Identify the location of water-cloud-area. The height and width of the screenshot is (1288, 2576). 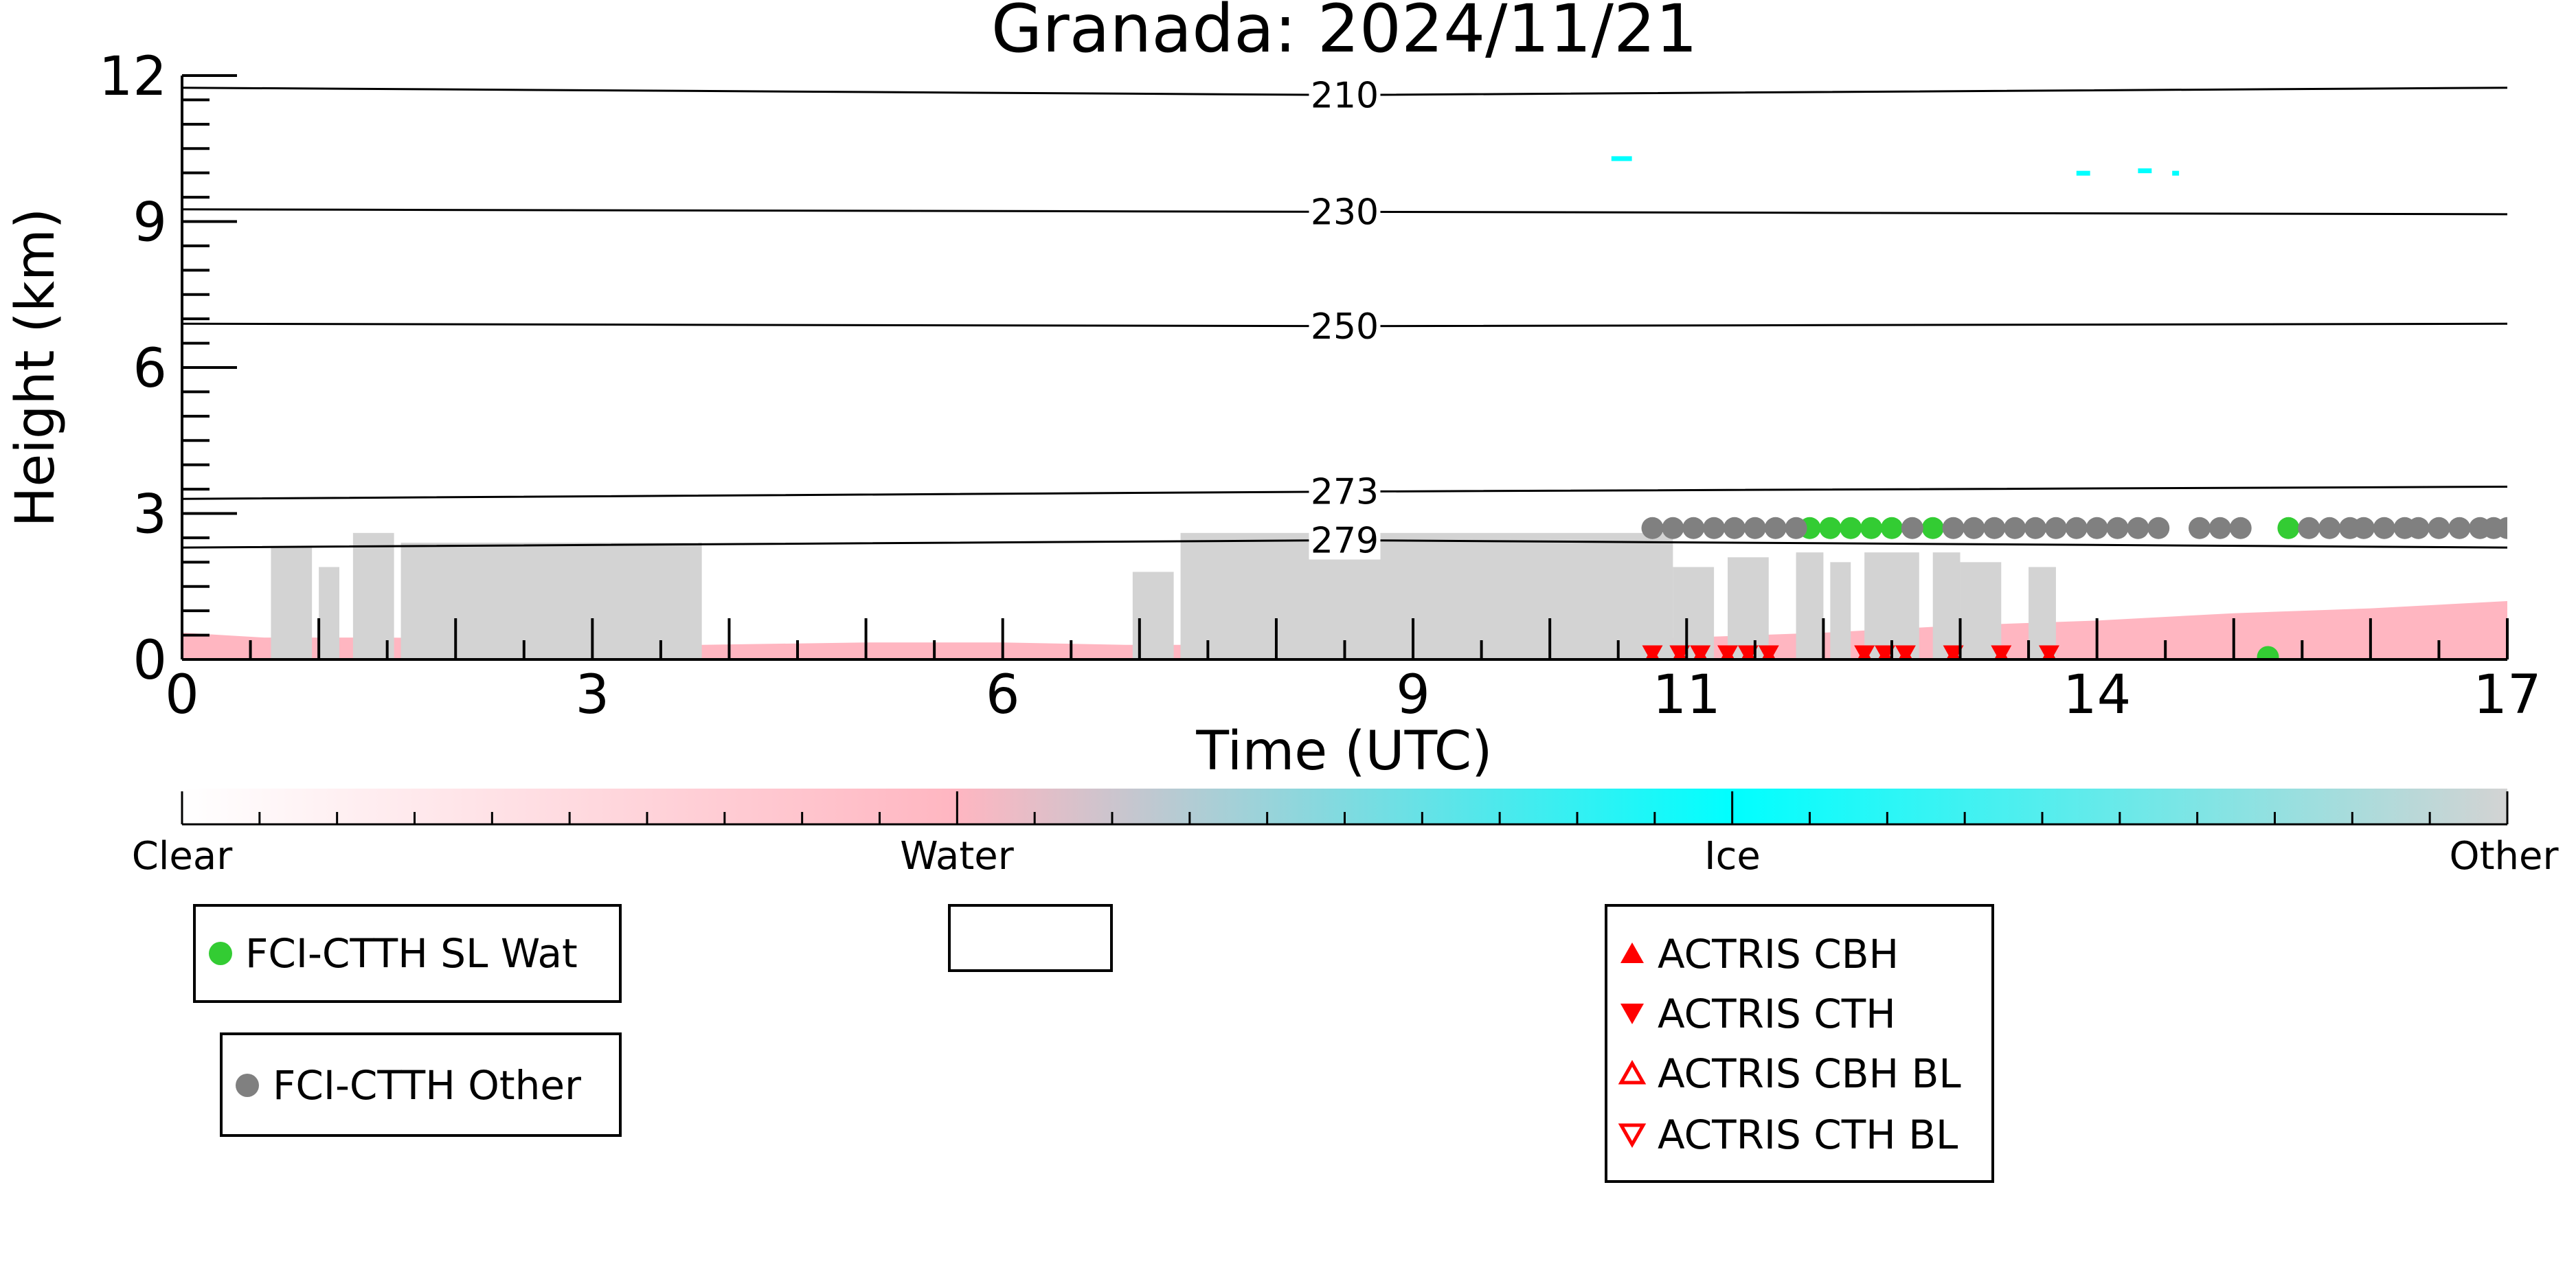
(1344, 630).